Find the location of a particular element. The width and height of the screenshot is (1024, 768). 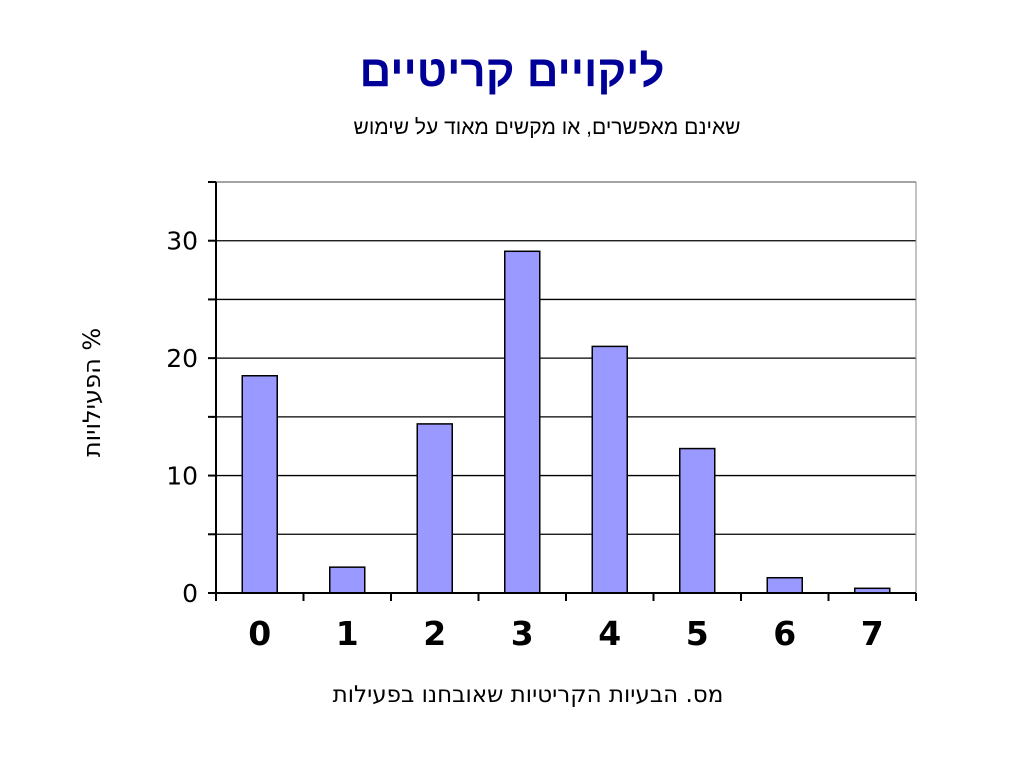

x-tick-label: 2 is located at coordinates (434, 633).